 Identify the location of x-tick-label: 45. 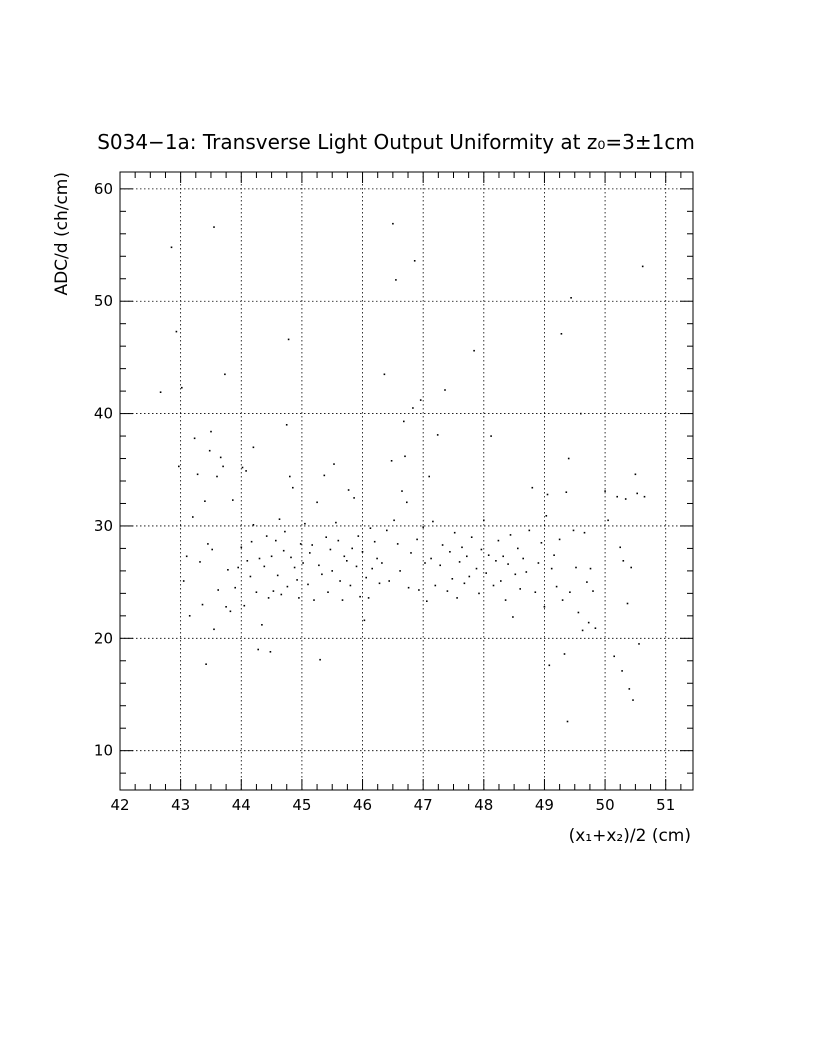
(301, 805).